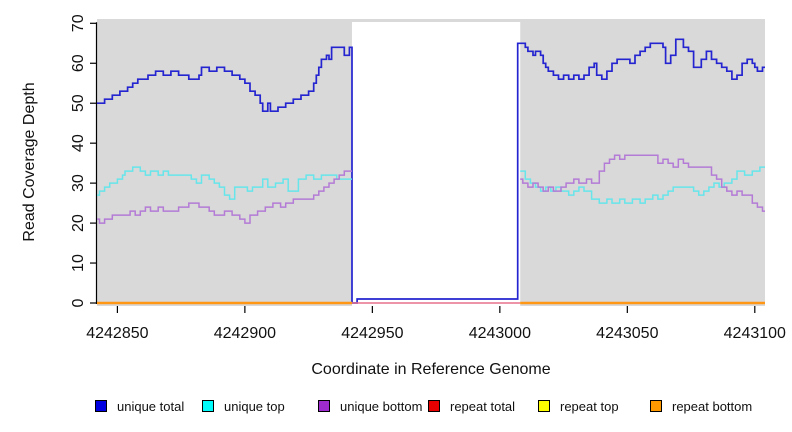 The width and height of the screenshot is (792, 432). What do you see at coordinates (431, 369) in the screenshot?
I see `x-axis-label: Coordinate in Reference Genome` at bounding box center [431, 369].